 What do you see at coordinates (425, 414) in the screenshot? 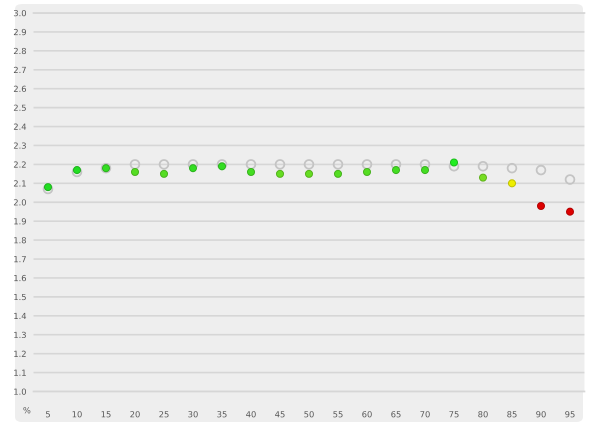
I see `x-tick-label: 70` at bounding box center [425, 414].